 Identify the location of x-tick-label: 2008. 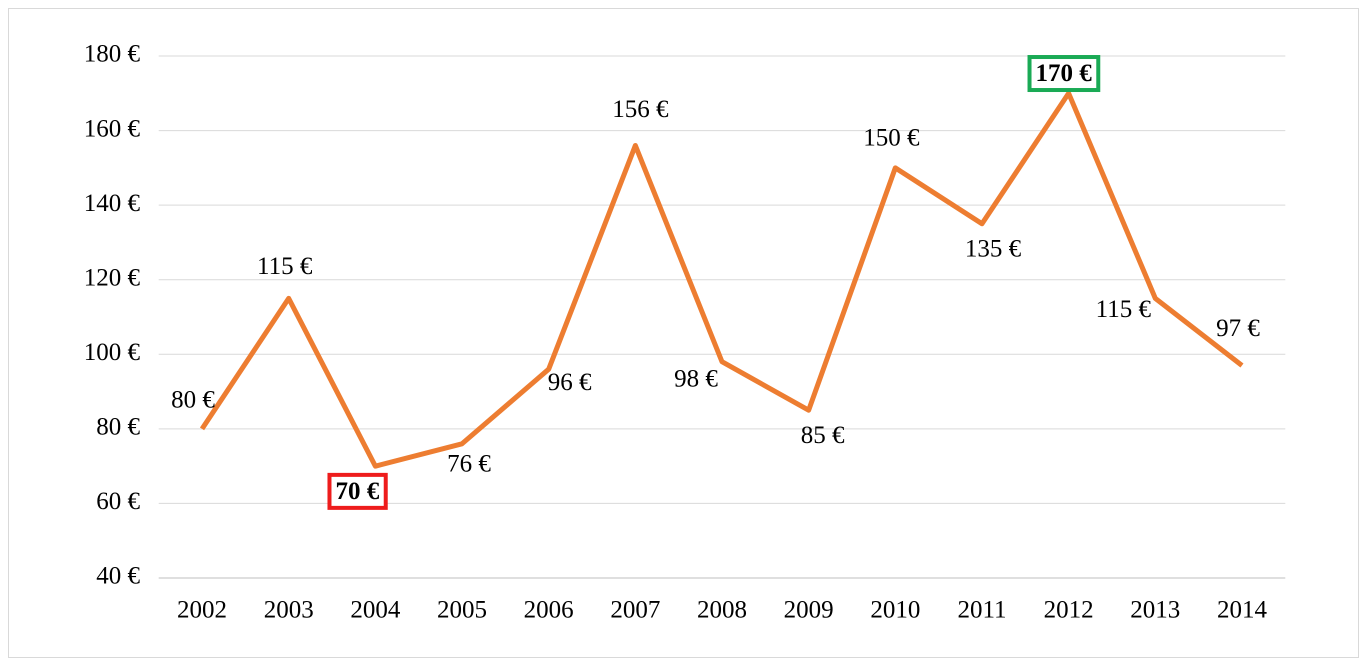
(722, 610).